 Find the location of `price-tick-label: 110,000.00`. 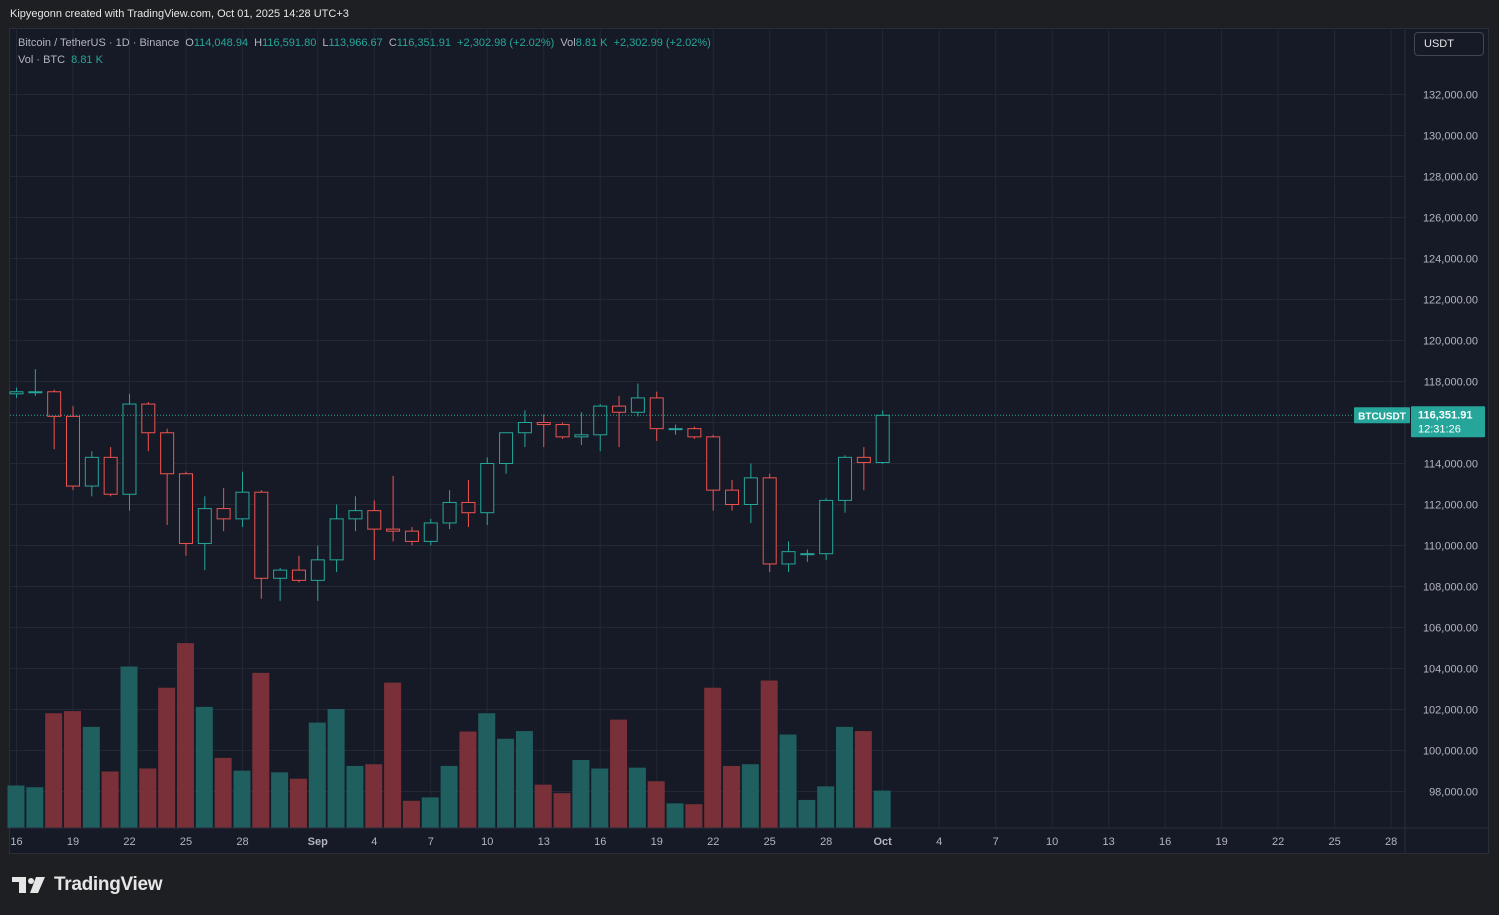

price-tick-label: 110,000.00 is located at coordinates (1451, 547).